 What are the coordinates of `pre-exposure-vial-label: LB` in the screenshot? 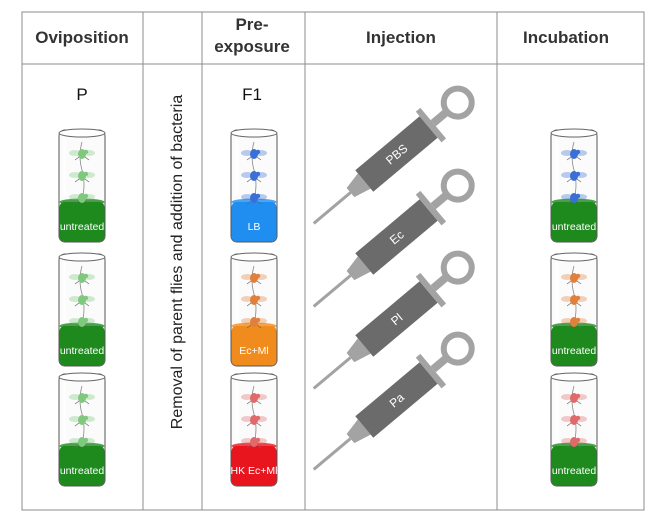 It's located at (254, 227).